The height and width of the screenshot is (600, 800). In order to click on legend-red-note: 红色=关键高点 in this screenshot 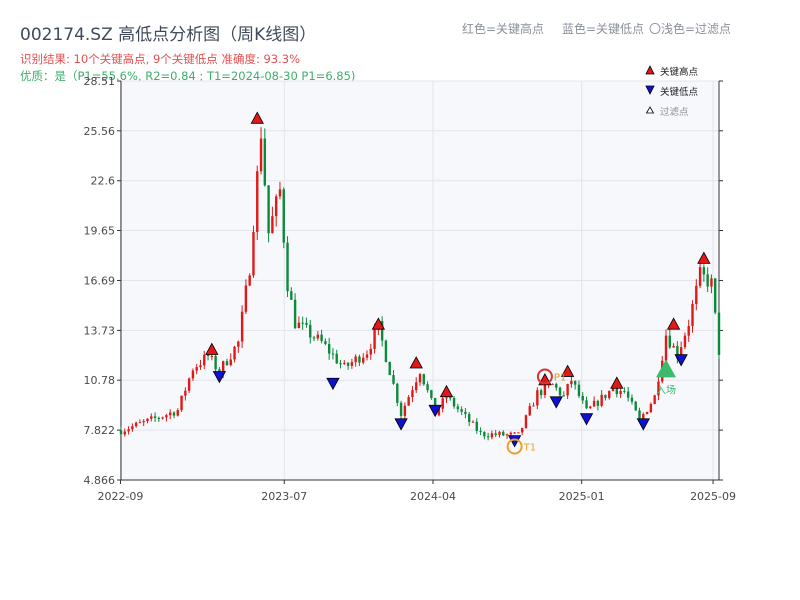, I will do `click(503, 28)`.